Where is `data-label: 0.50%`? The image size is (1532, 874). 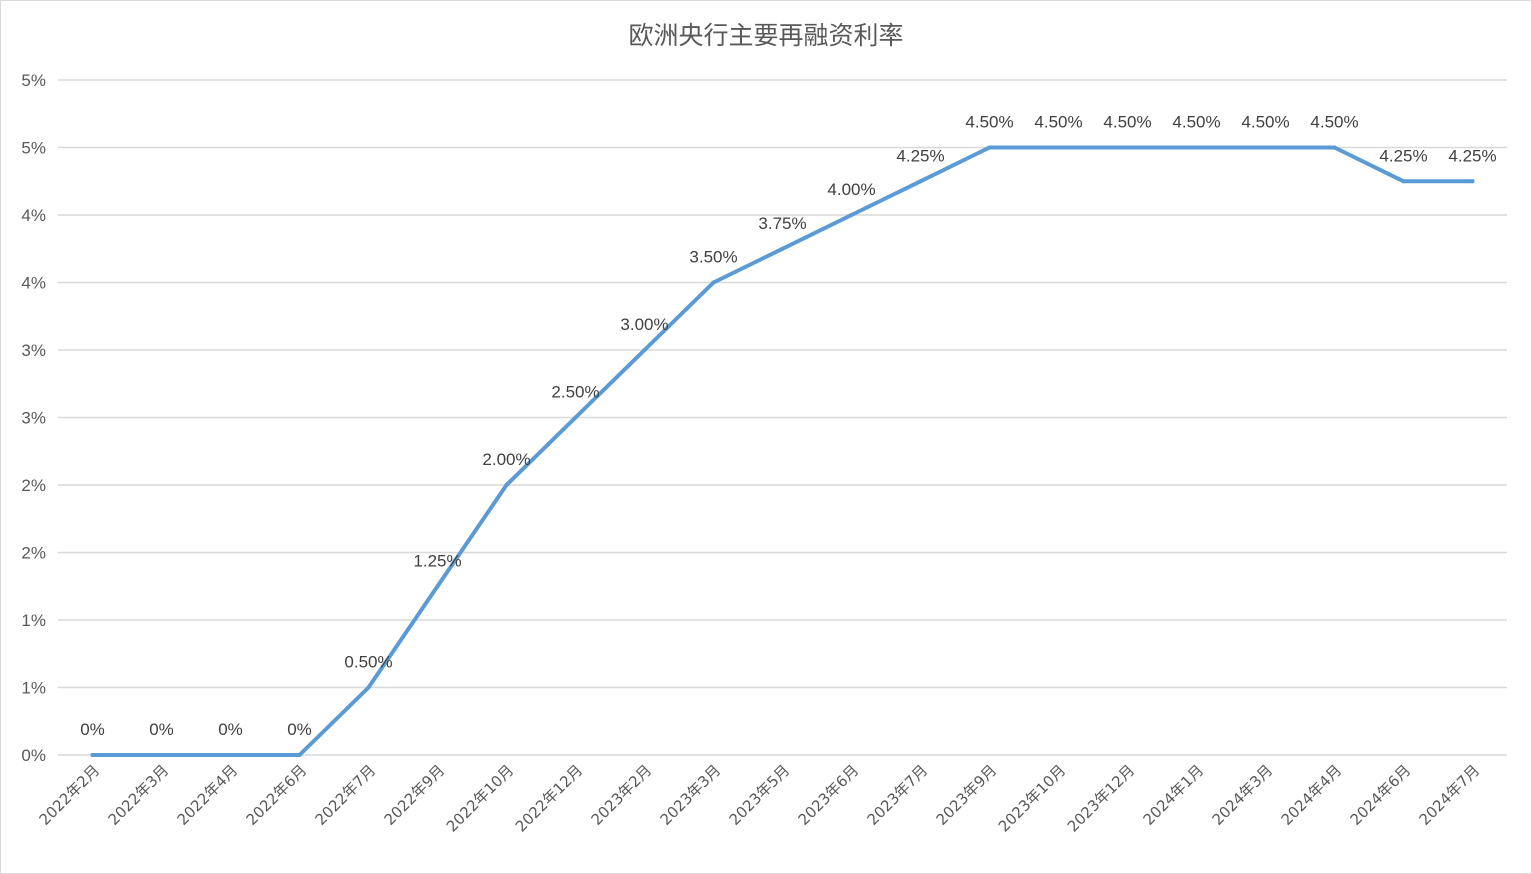
data-label: 0.50% is located at coordinates (368, 662).